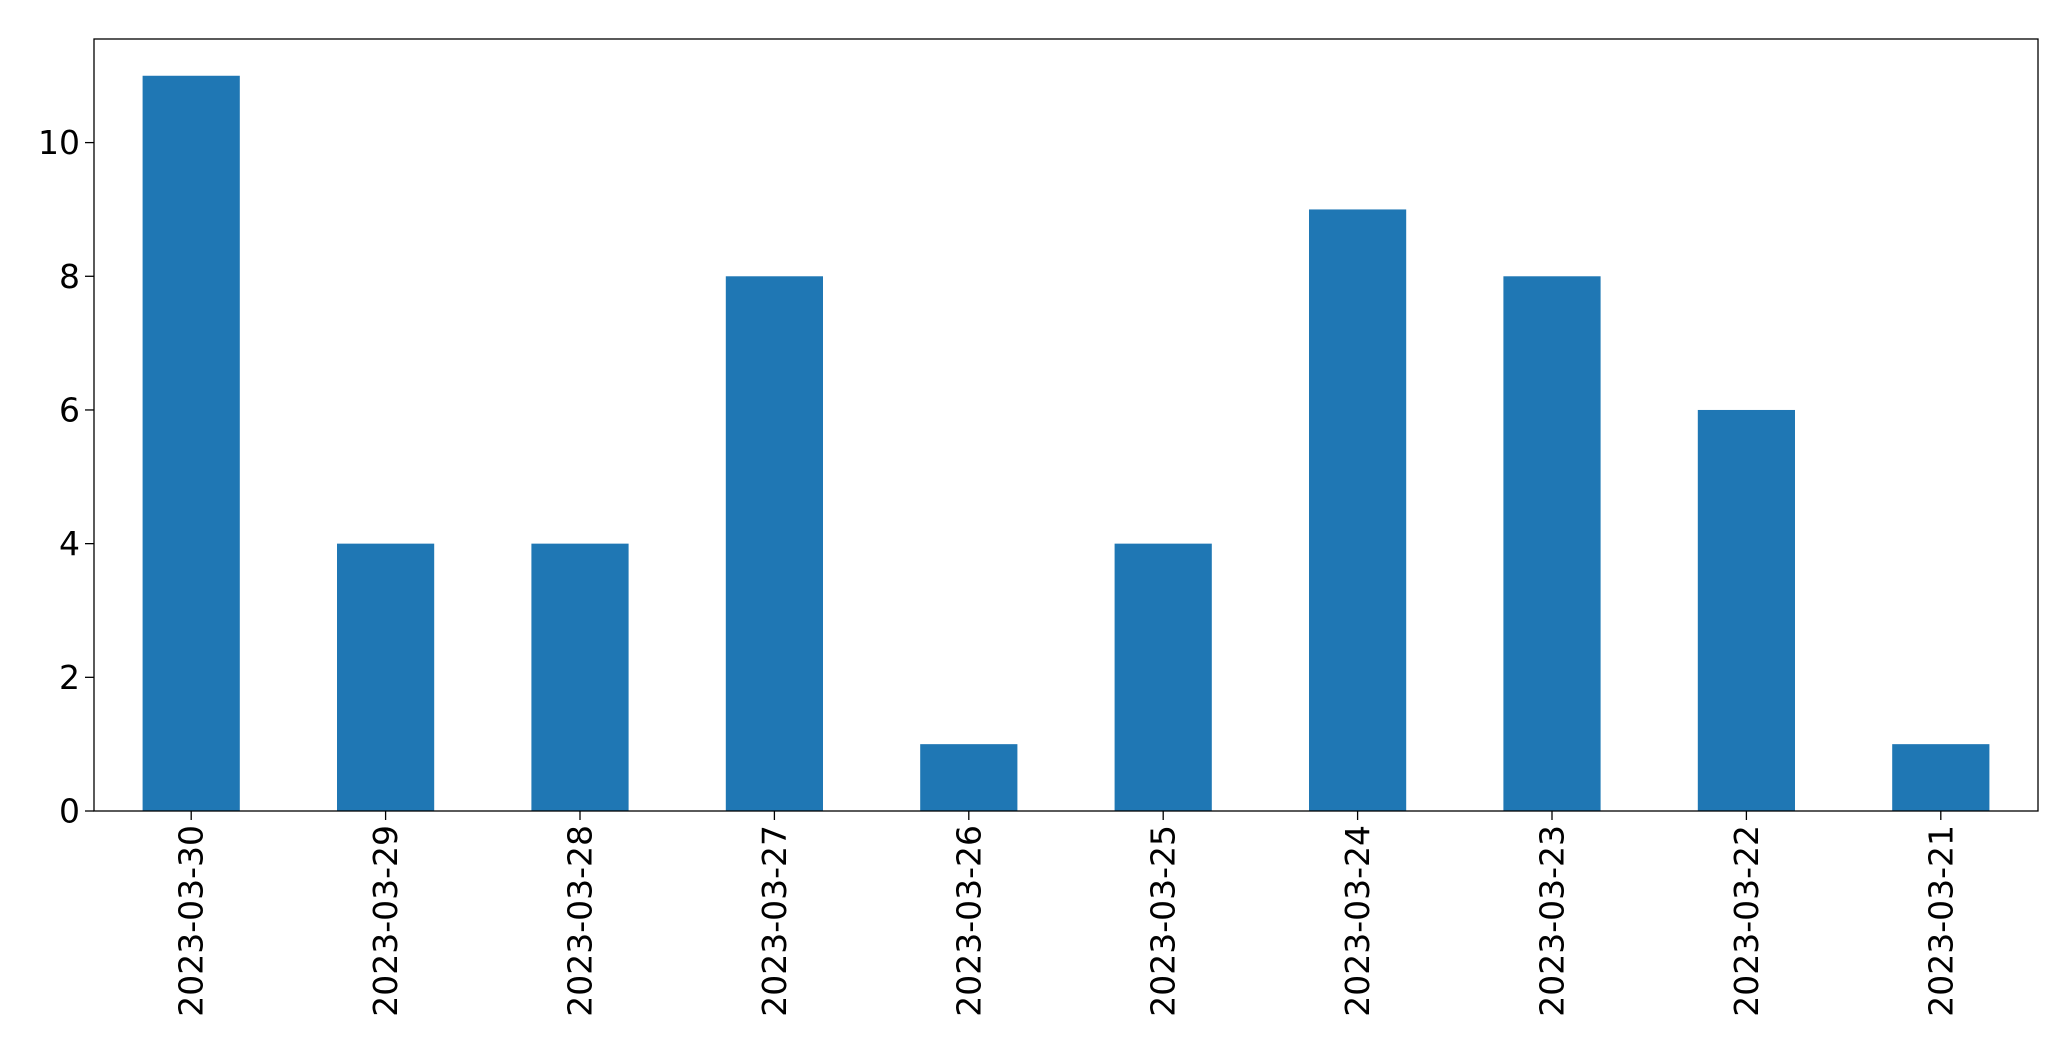 The height and width of the screenshot is (1061, 2071). What do you see at coordinates (69, 677) in the screenshot?
I see `y-tick-label: 2` at bounding box center [69, 677].